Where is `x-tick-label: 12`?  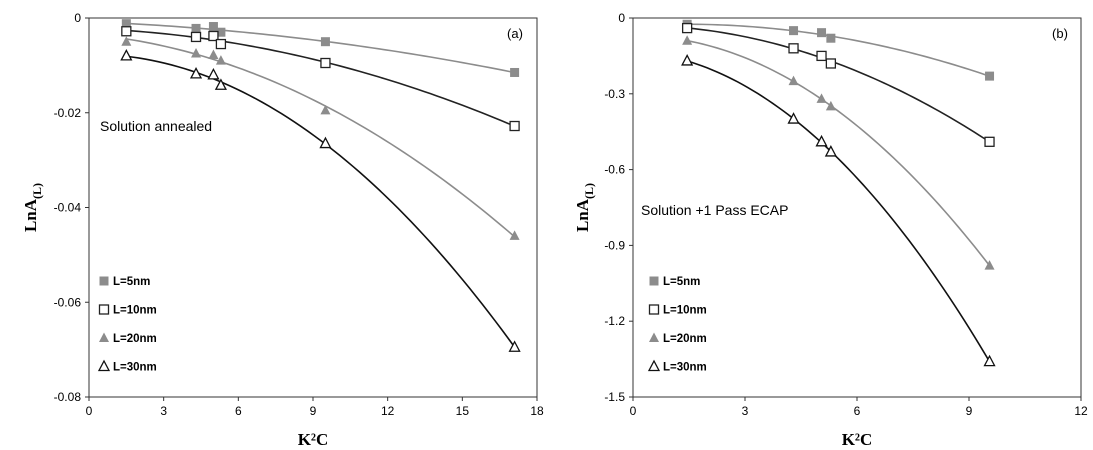
x-tick-label: 12 is located at coordinates (388, 411).